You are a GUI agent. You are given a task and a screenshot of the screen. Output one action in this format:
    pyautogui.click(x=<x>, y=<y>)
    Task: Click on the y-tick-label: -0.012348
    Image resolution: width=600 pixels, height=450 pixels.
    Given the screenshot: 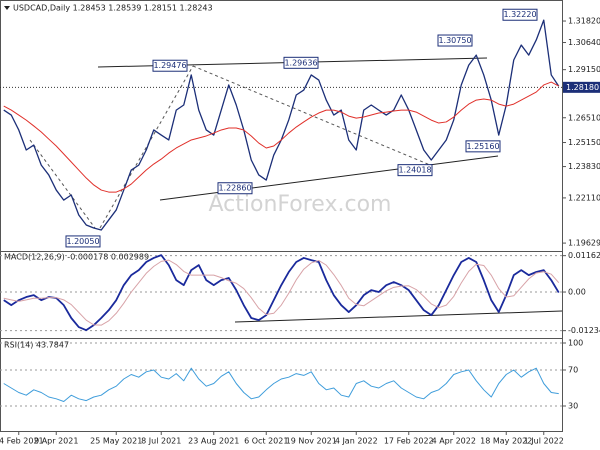 What is the action you would take?
    pyautogui.click(x=584, y=330)
    